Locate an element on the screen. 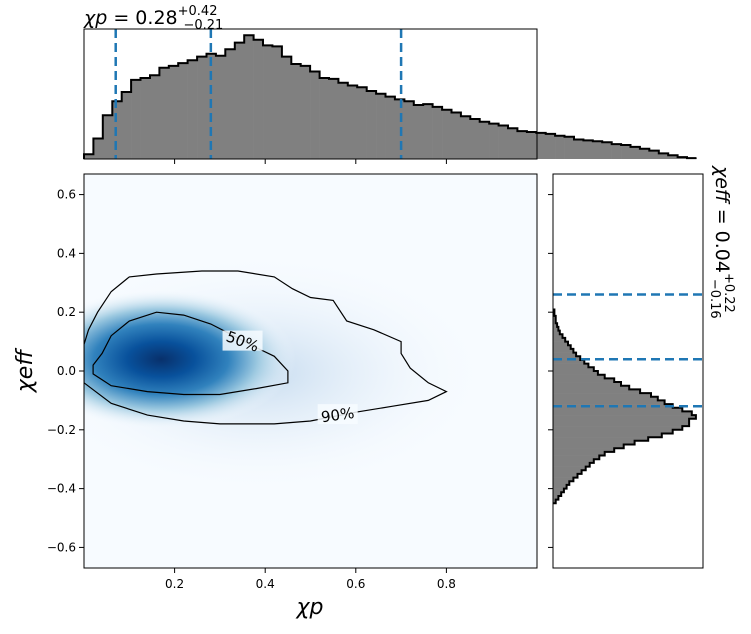 Image resolution: width=751 pixels, height=634 pixels. y-tick-label: 0.2 is located at coordinates (66, 312).